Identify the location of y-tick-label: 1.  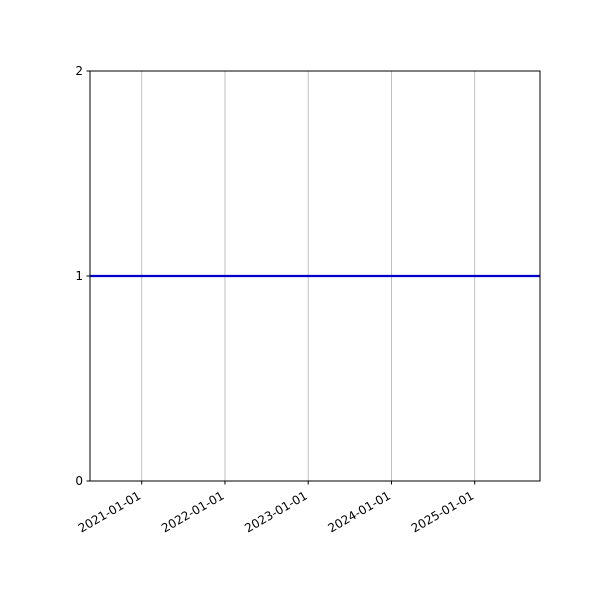
(79, 276).